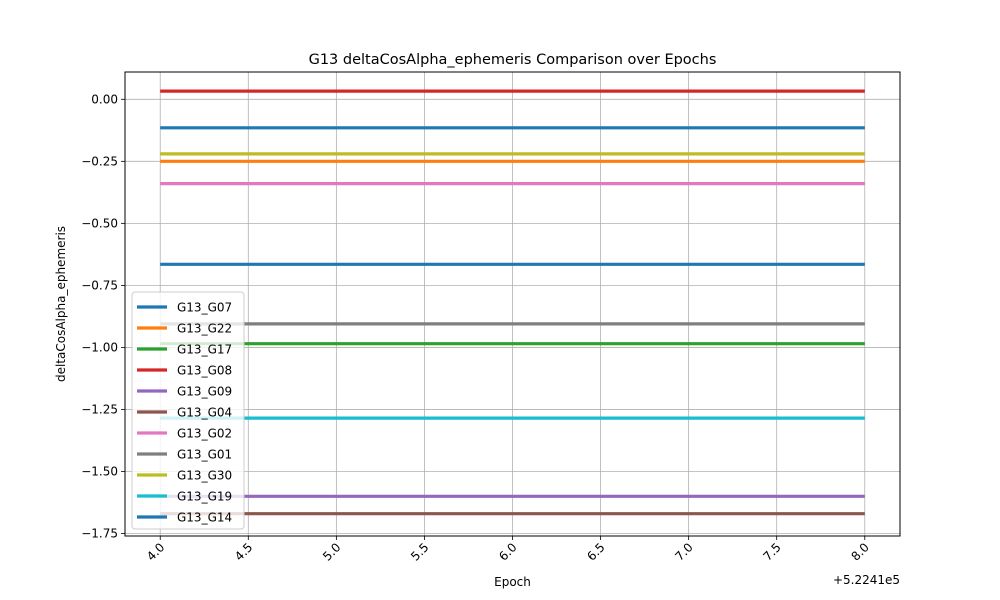 This screenshot has width=1000, height=600. Describe the element at coordinates (99, 285) in the screenshot. I see `y-tick-label: −0.75` at that location.